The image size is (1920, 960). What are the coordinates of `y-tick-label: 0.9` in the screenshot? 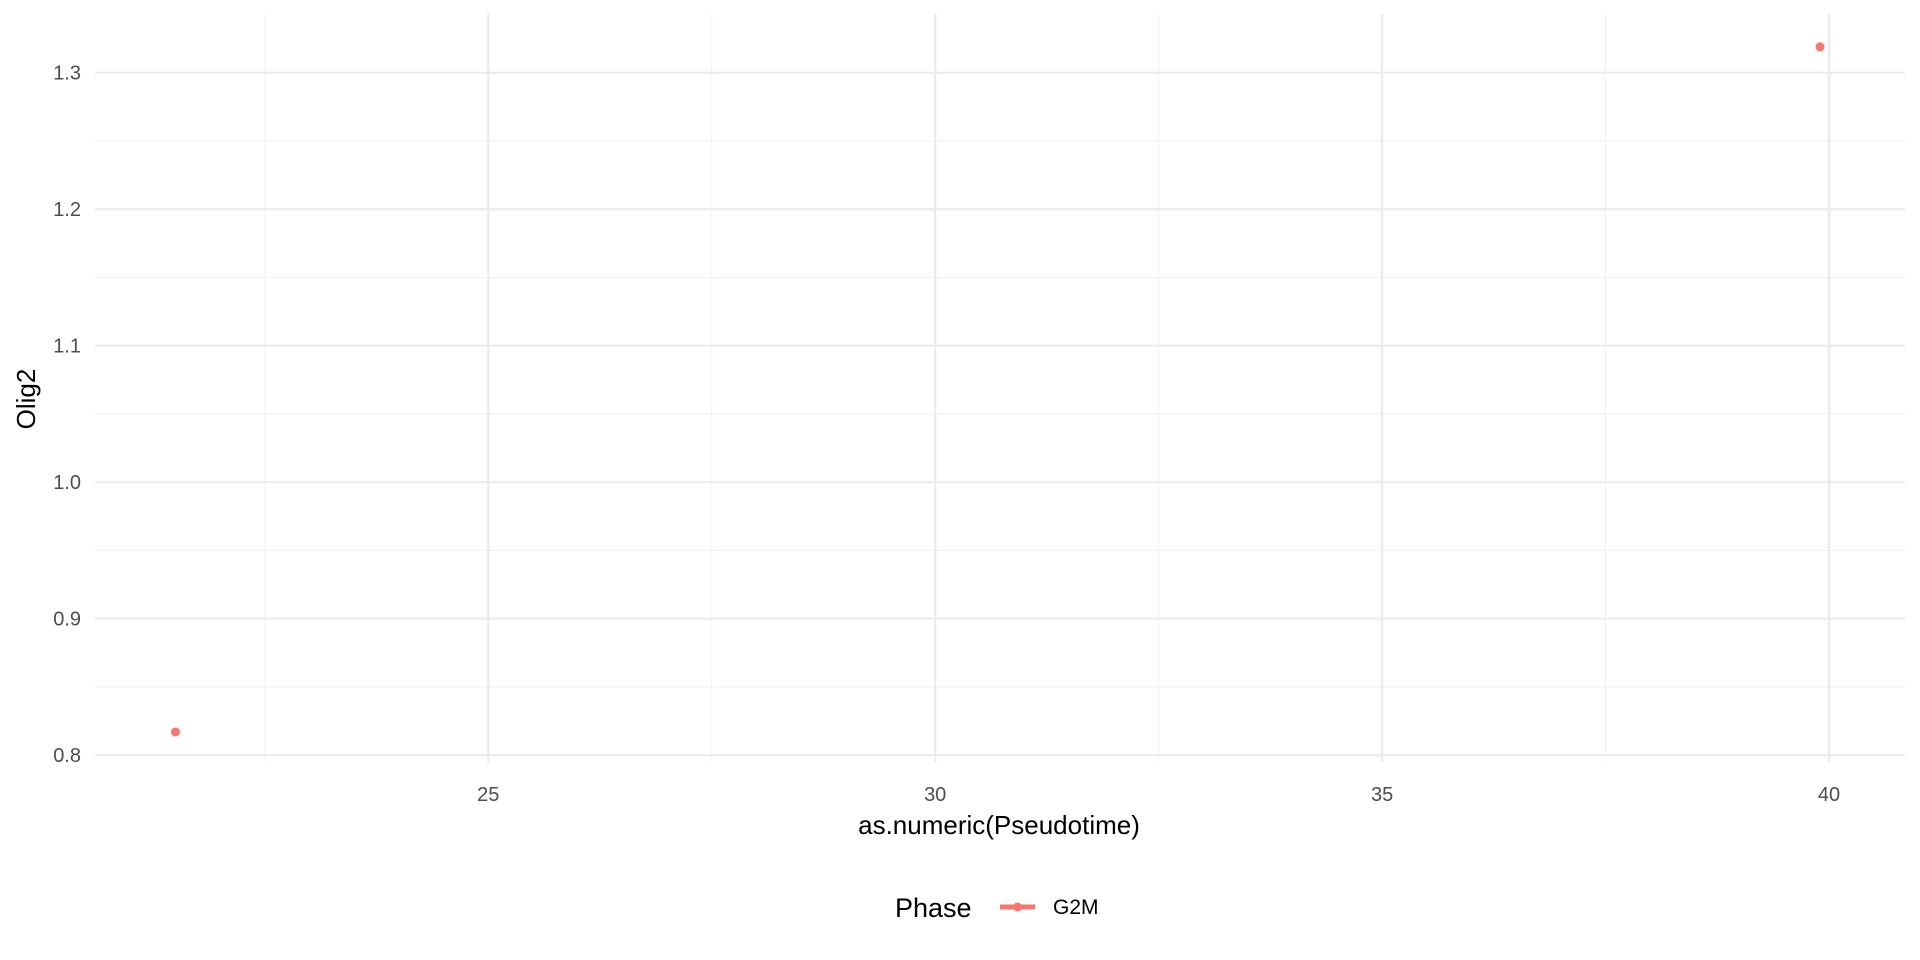 It's located at (67, 620).